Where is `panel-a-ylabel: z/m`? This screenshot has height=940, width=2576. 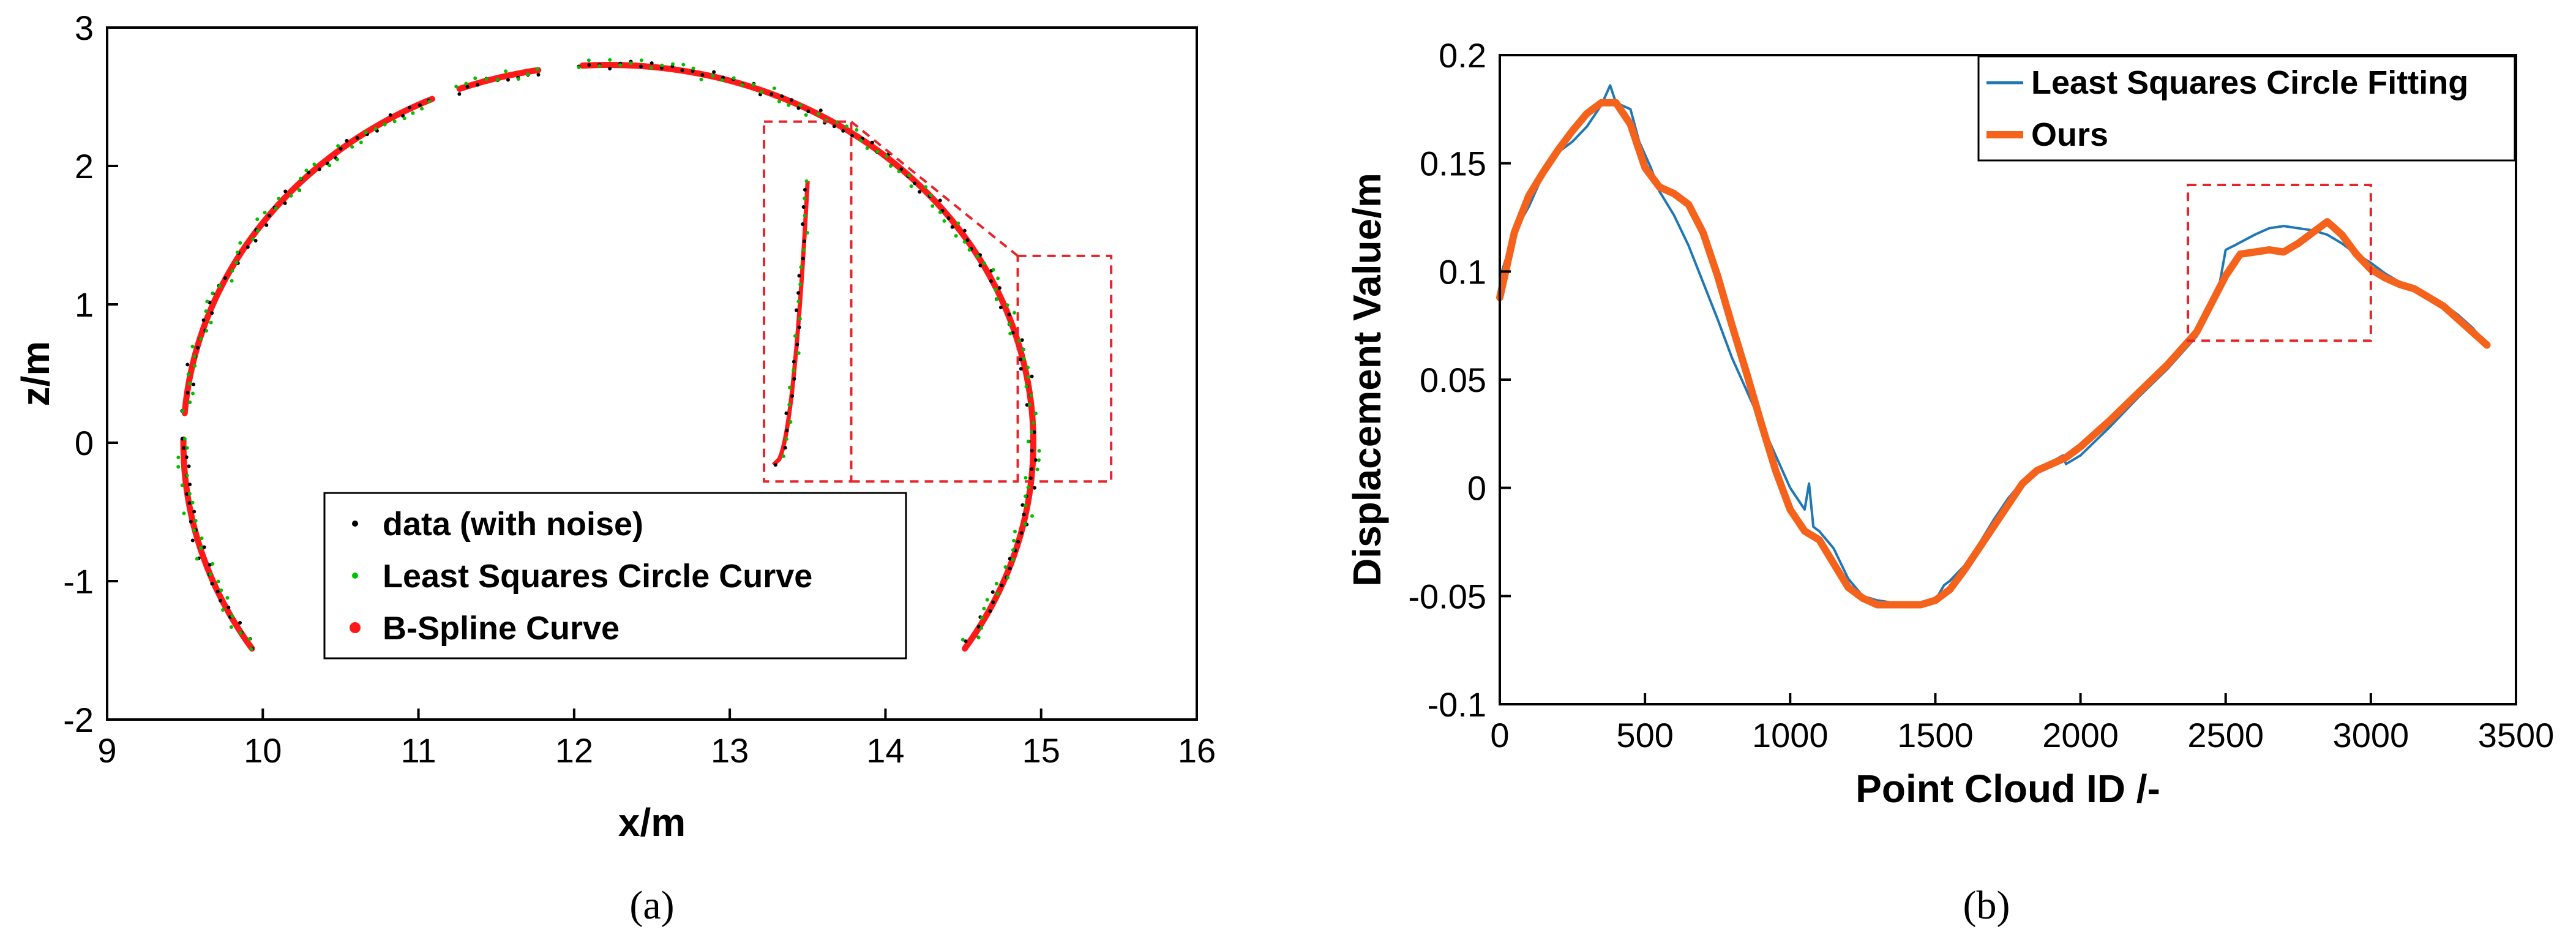 panel-a-ylabel: z/m is located at coordinates (36, 374).